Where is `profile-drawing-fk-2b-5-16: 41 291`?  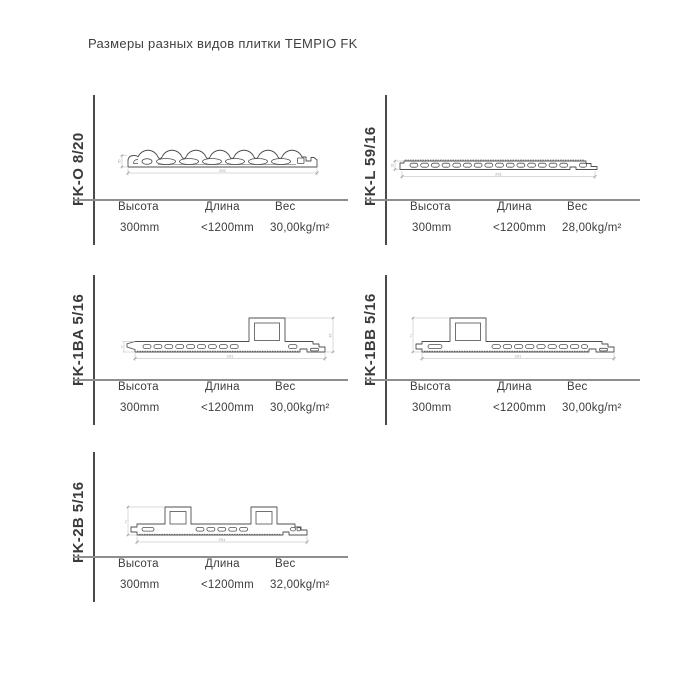
profile-drawing-fk-2b-5-16: 41 291 is located at coordinates (217, 525).